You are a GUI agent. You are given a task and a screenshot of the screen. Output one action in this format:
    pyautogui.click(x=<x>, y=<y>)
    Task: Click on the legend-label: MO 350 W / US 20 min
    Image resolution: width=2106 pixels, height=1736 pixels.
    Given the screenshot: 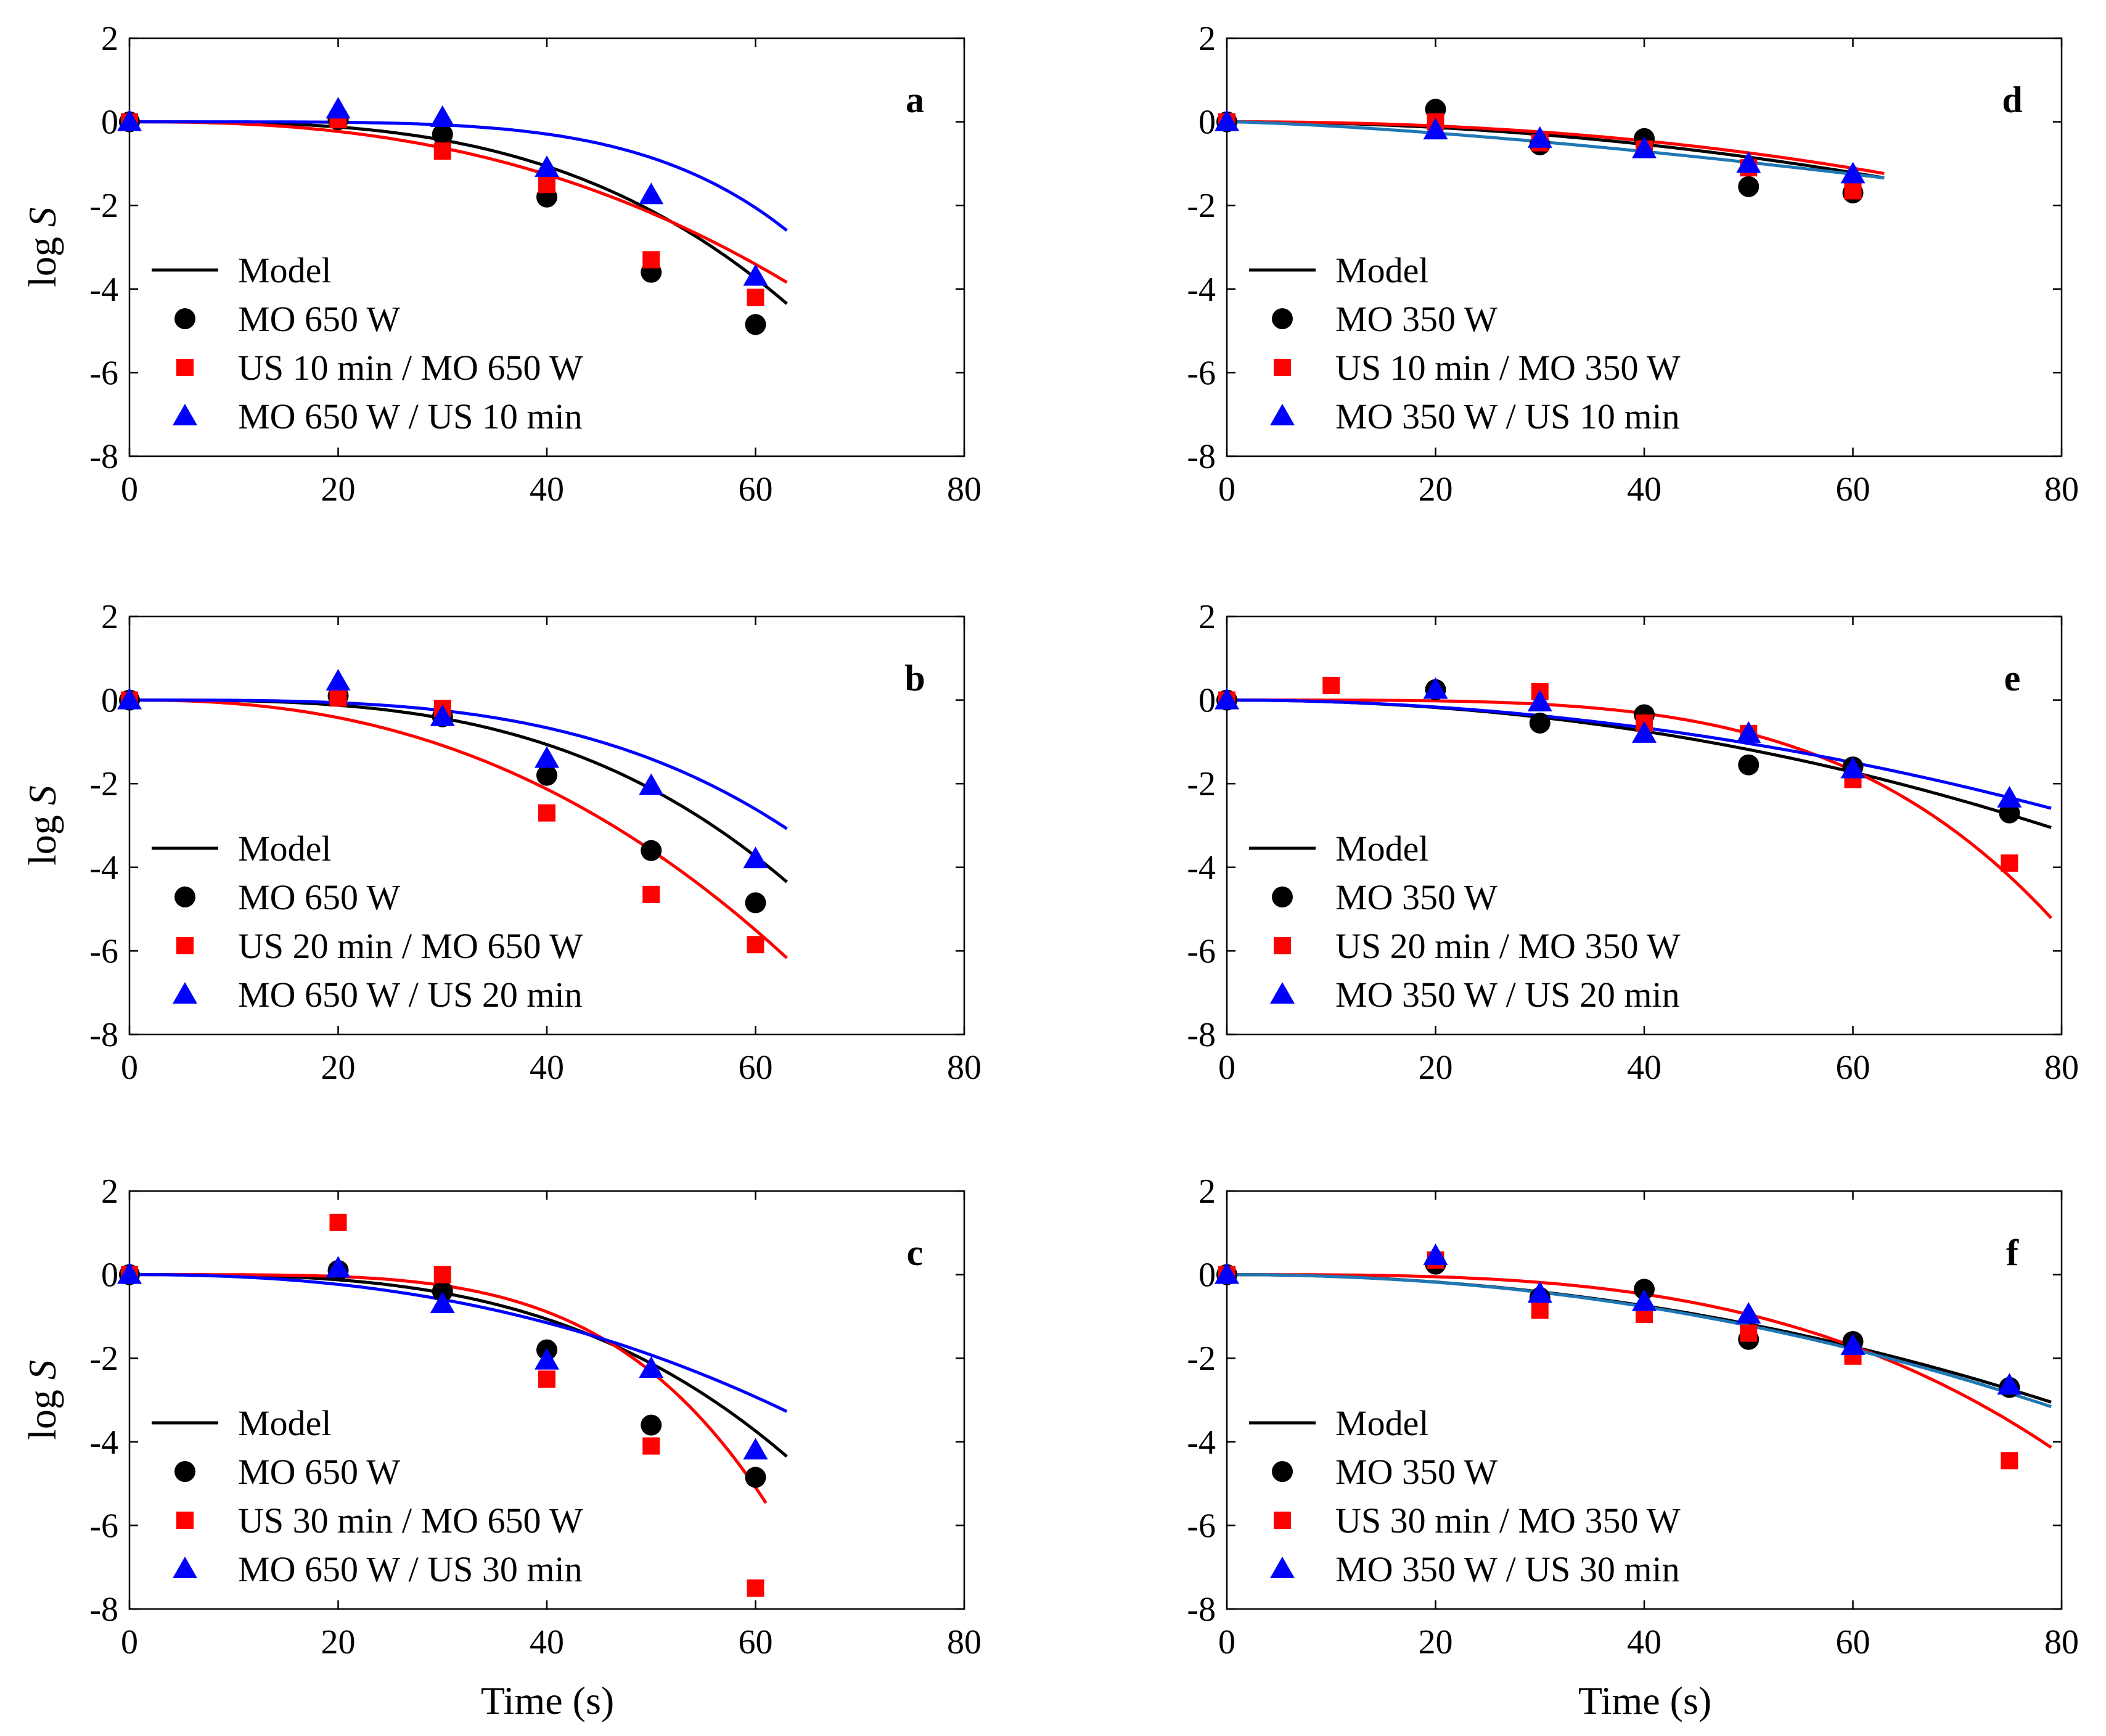 What is the action you would take?
    pyautogui.click(x=1507, y=995)
    